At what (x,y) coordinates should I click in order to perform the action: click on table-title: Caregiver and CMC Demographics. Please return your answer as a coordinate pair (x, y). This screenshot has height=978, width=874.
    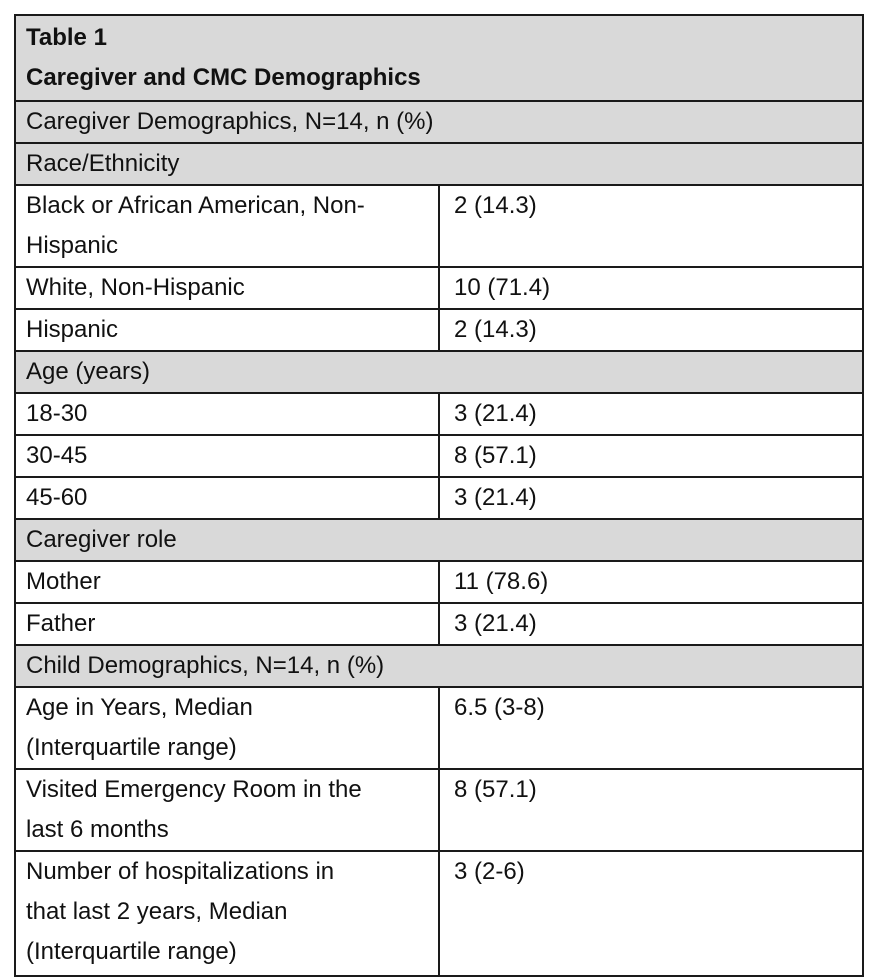
    Looking at the image, I should click on (223, 77).